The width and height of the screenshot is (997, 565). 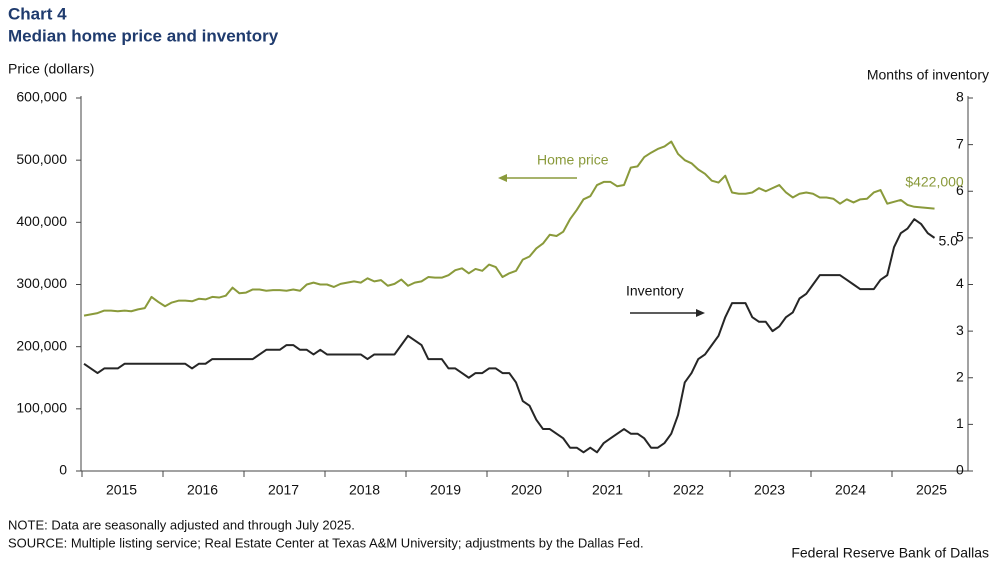 What do you see at coordinates (931, 490) in the screenshot?
I see `x-tick-label: 2025` at bounding box center [931, 490].